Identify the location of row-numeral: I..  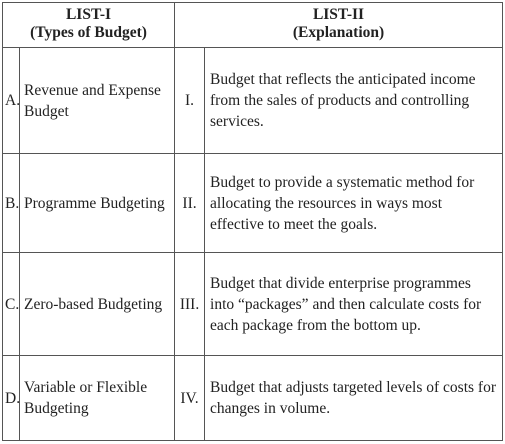
(190, 100).